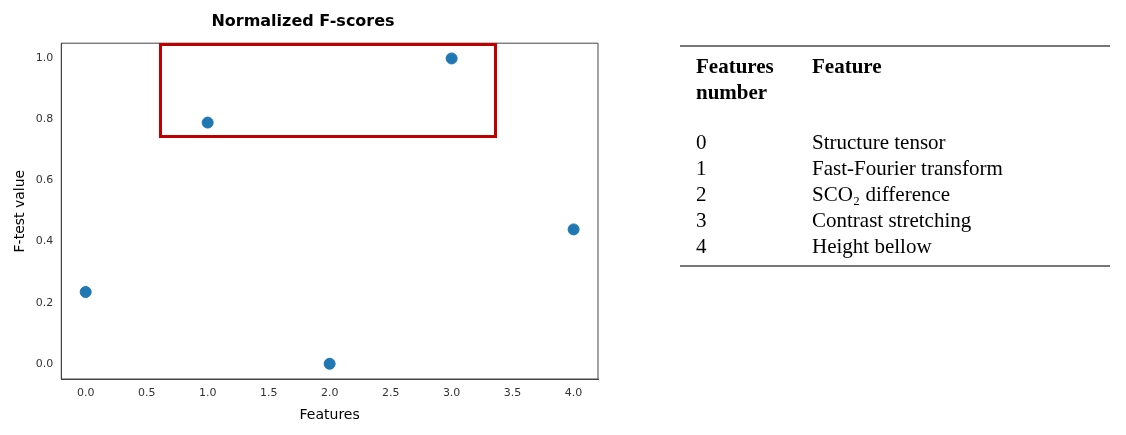 This screenshot has width=1126, height=435. Describe the element at coordinates (19, 211) in the screenshot. I see `y-axis-title: F-test value` at that location.